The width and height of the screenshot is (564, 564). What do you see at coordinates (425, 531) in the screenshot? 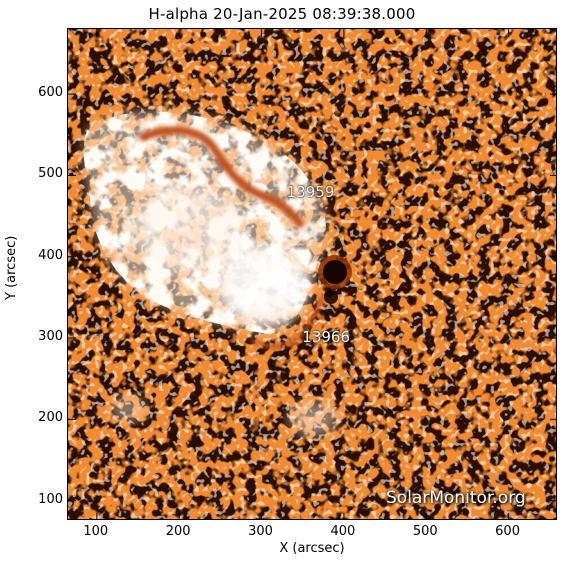
I see `x-tick-label: 500` at bounding box center [425, 531].